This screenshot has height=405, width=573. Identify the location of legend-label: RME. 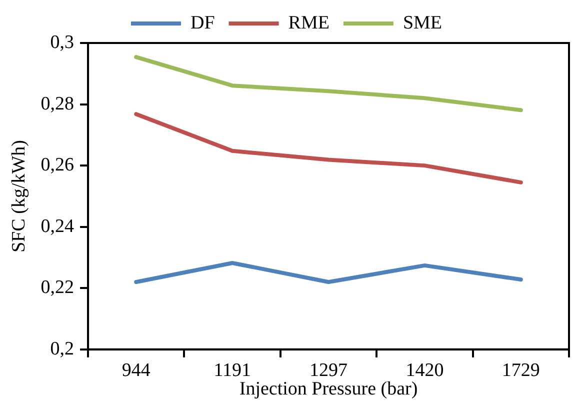
(309, 23).